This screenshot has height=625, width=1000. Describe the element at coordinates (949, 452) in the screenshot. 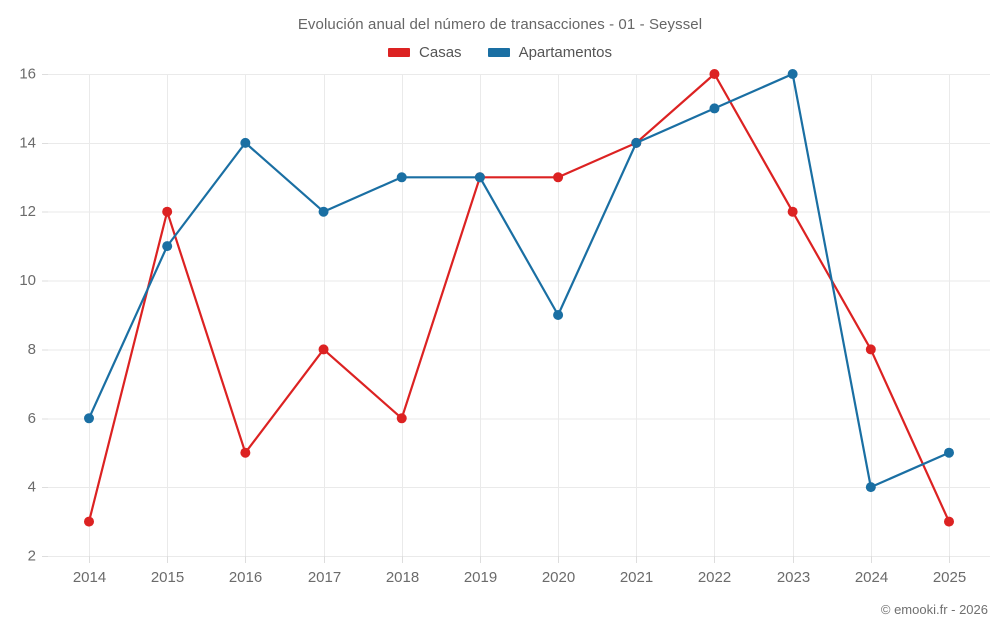

I see `data-point-apartamentos-2025` at that location.